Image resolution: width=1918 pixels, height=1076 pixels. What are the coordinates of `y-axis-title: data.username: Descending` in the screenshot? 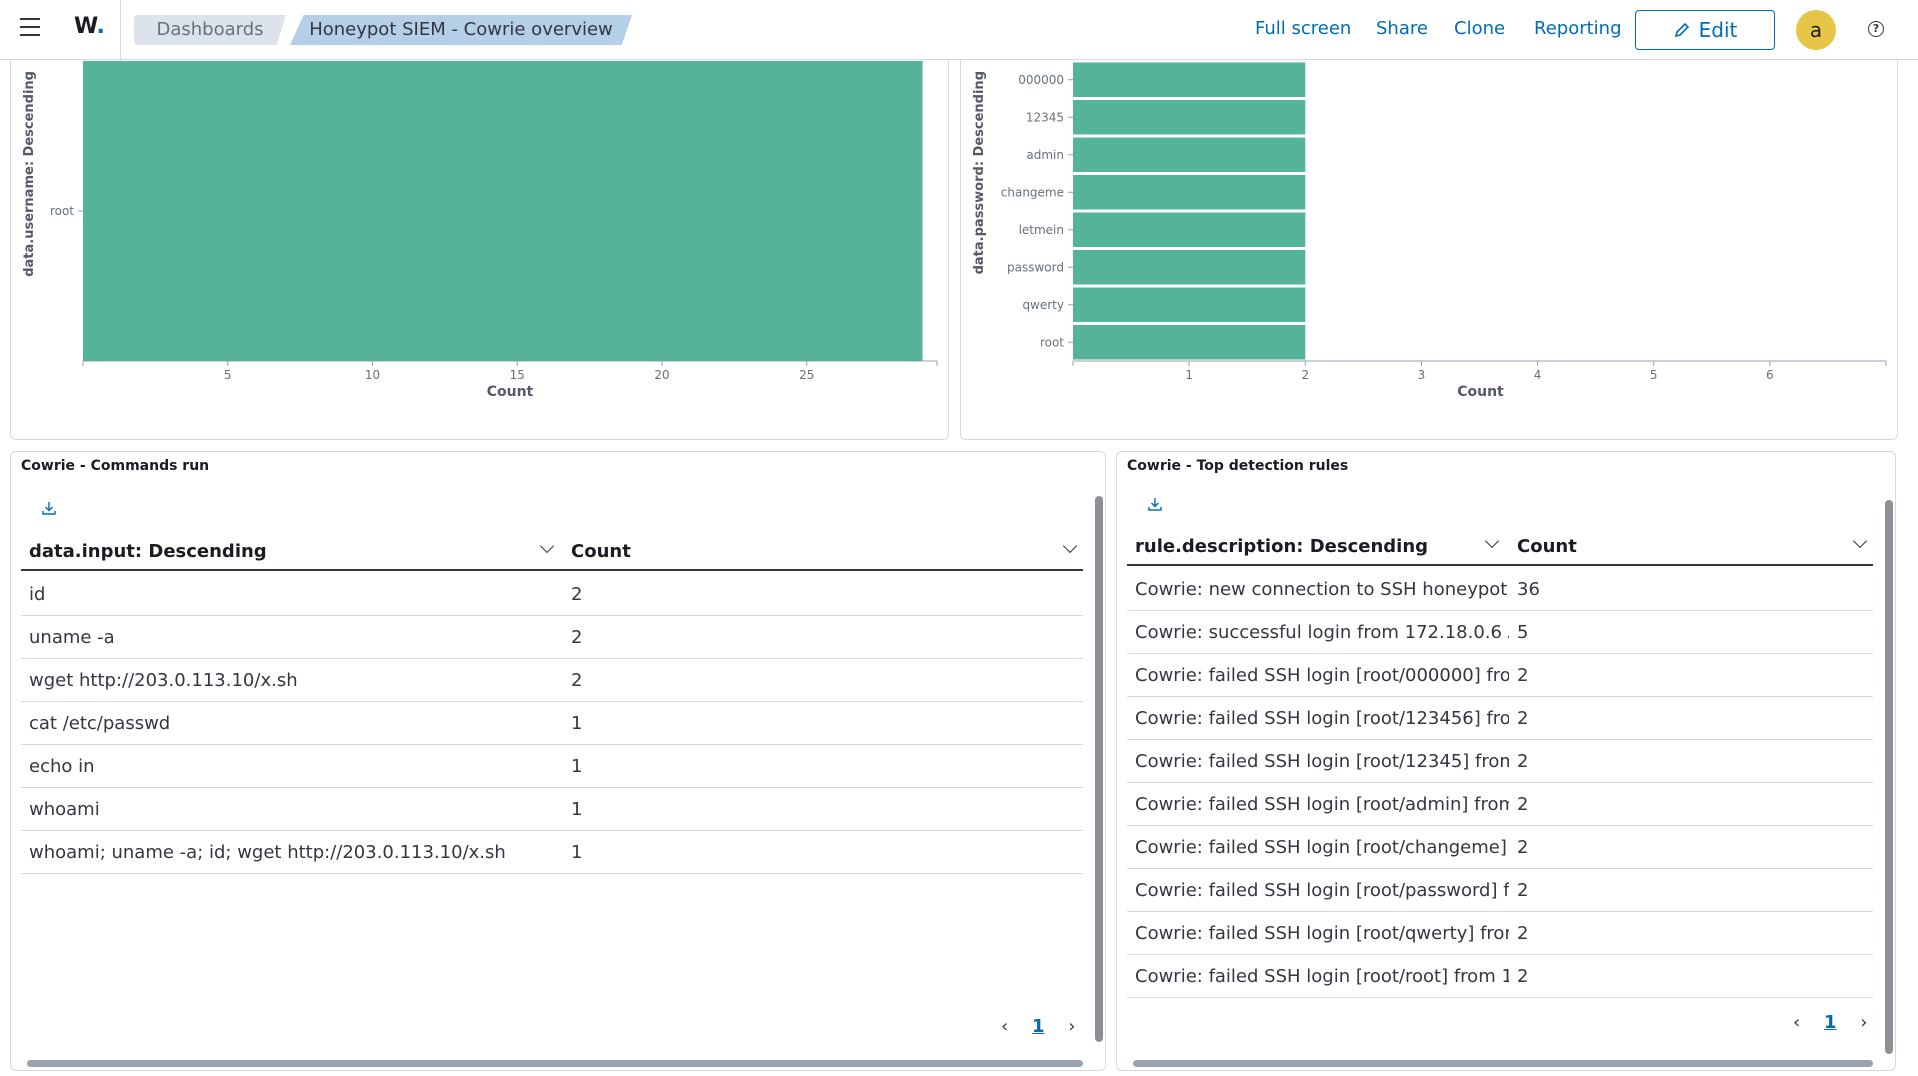 It's located at (29, 174).